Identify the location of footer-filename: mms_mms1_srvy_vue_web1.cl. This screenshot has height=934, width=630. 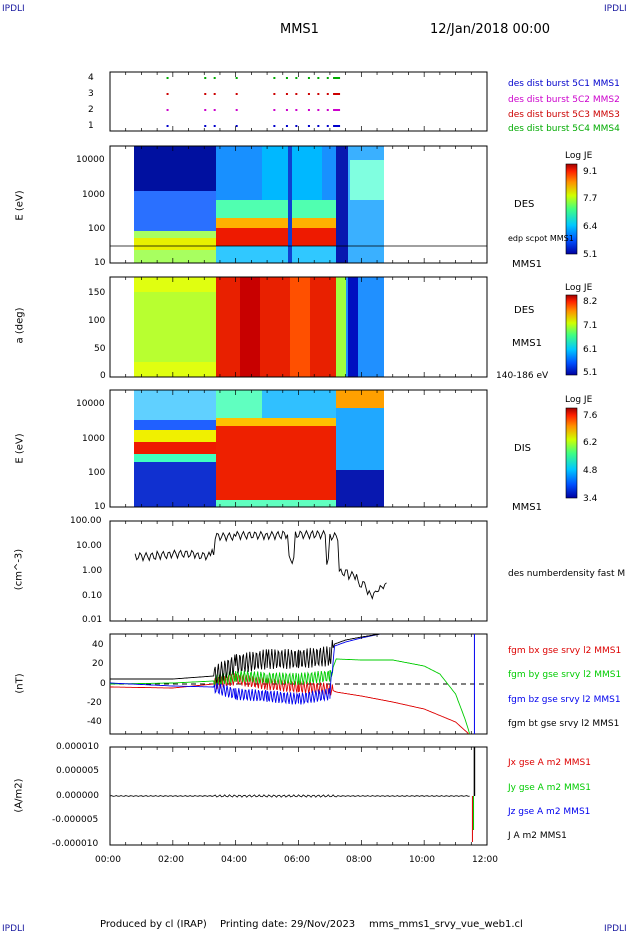
(446, 924).